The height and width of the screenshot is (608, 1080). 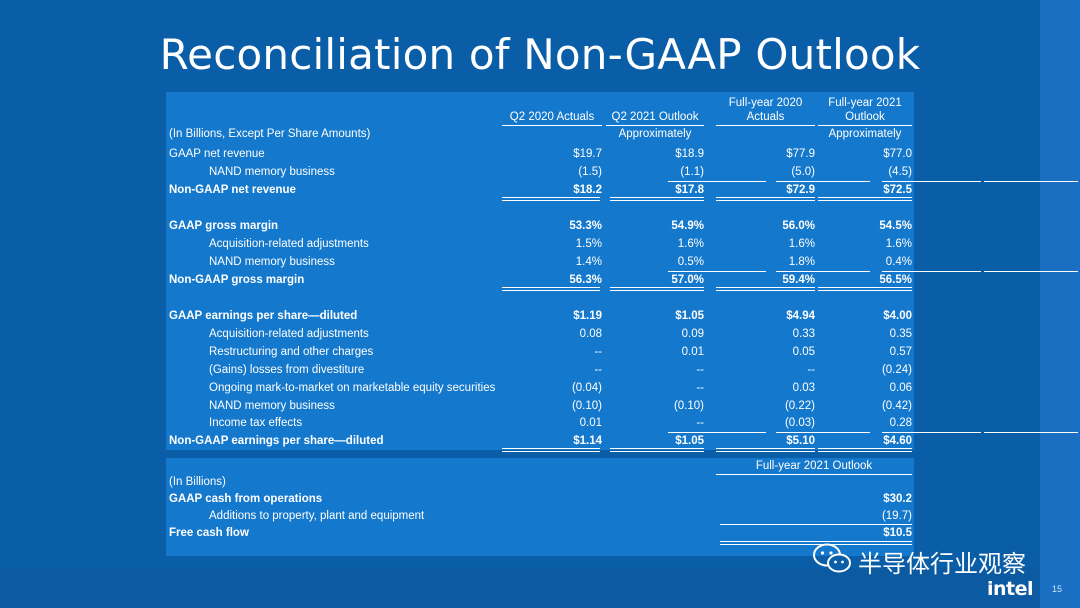 I want to click on row-label: Free cash flow, so click(x=209, y=533).